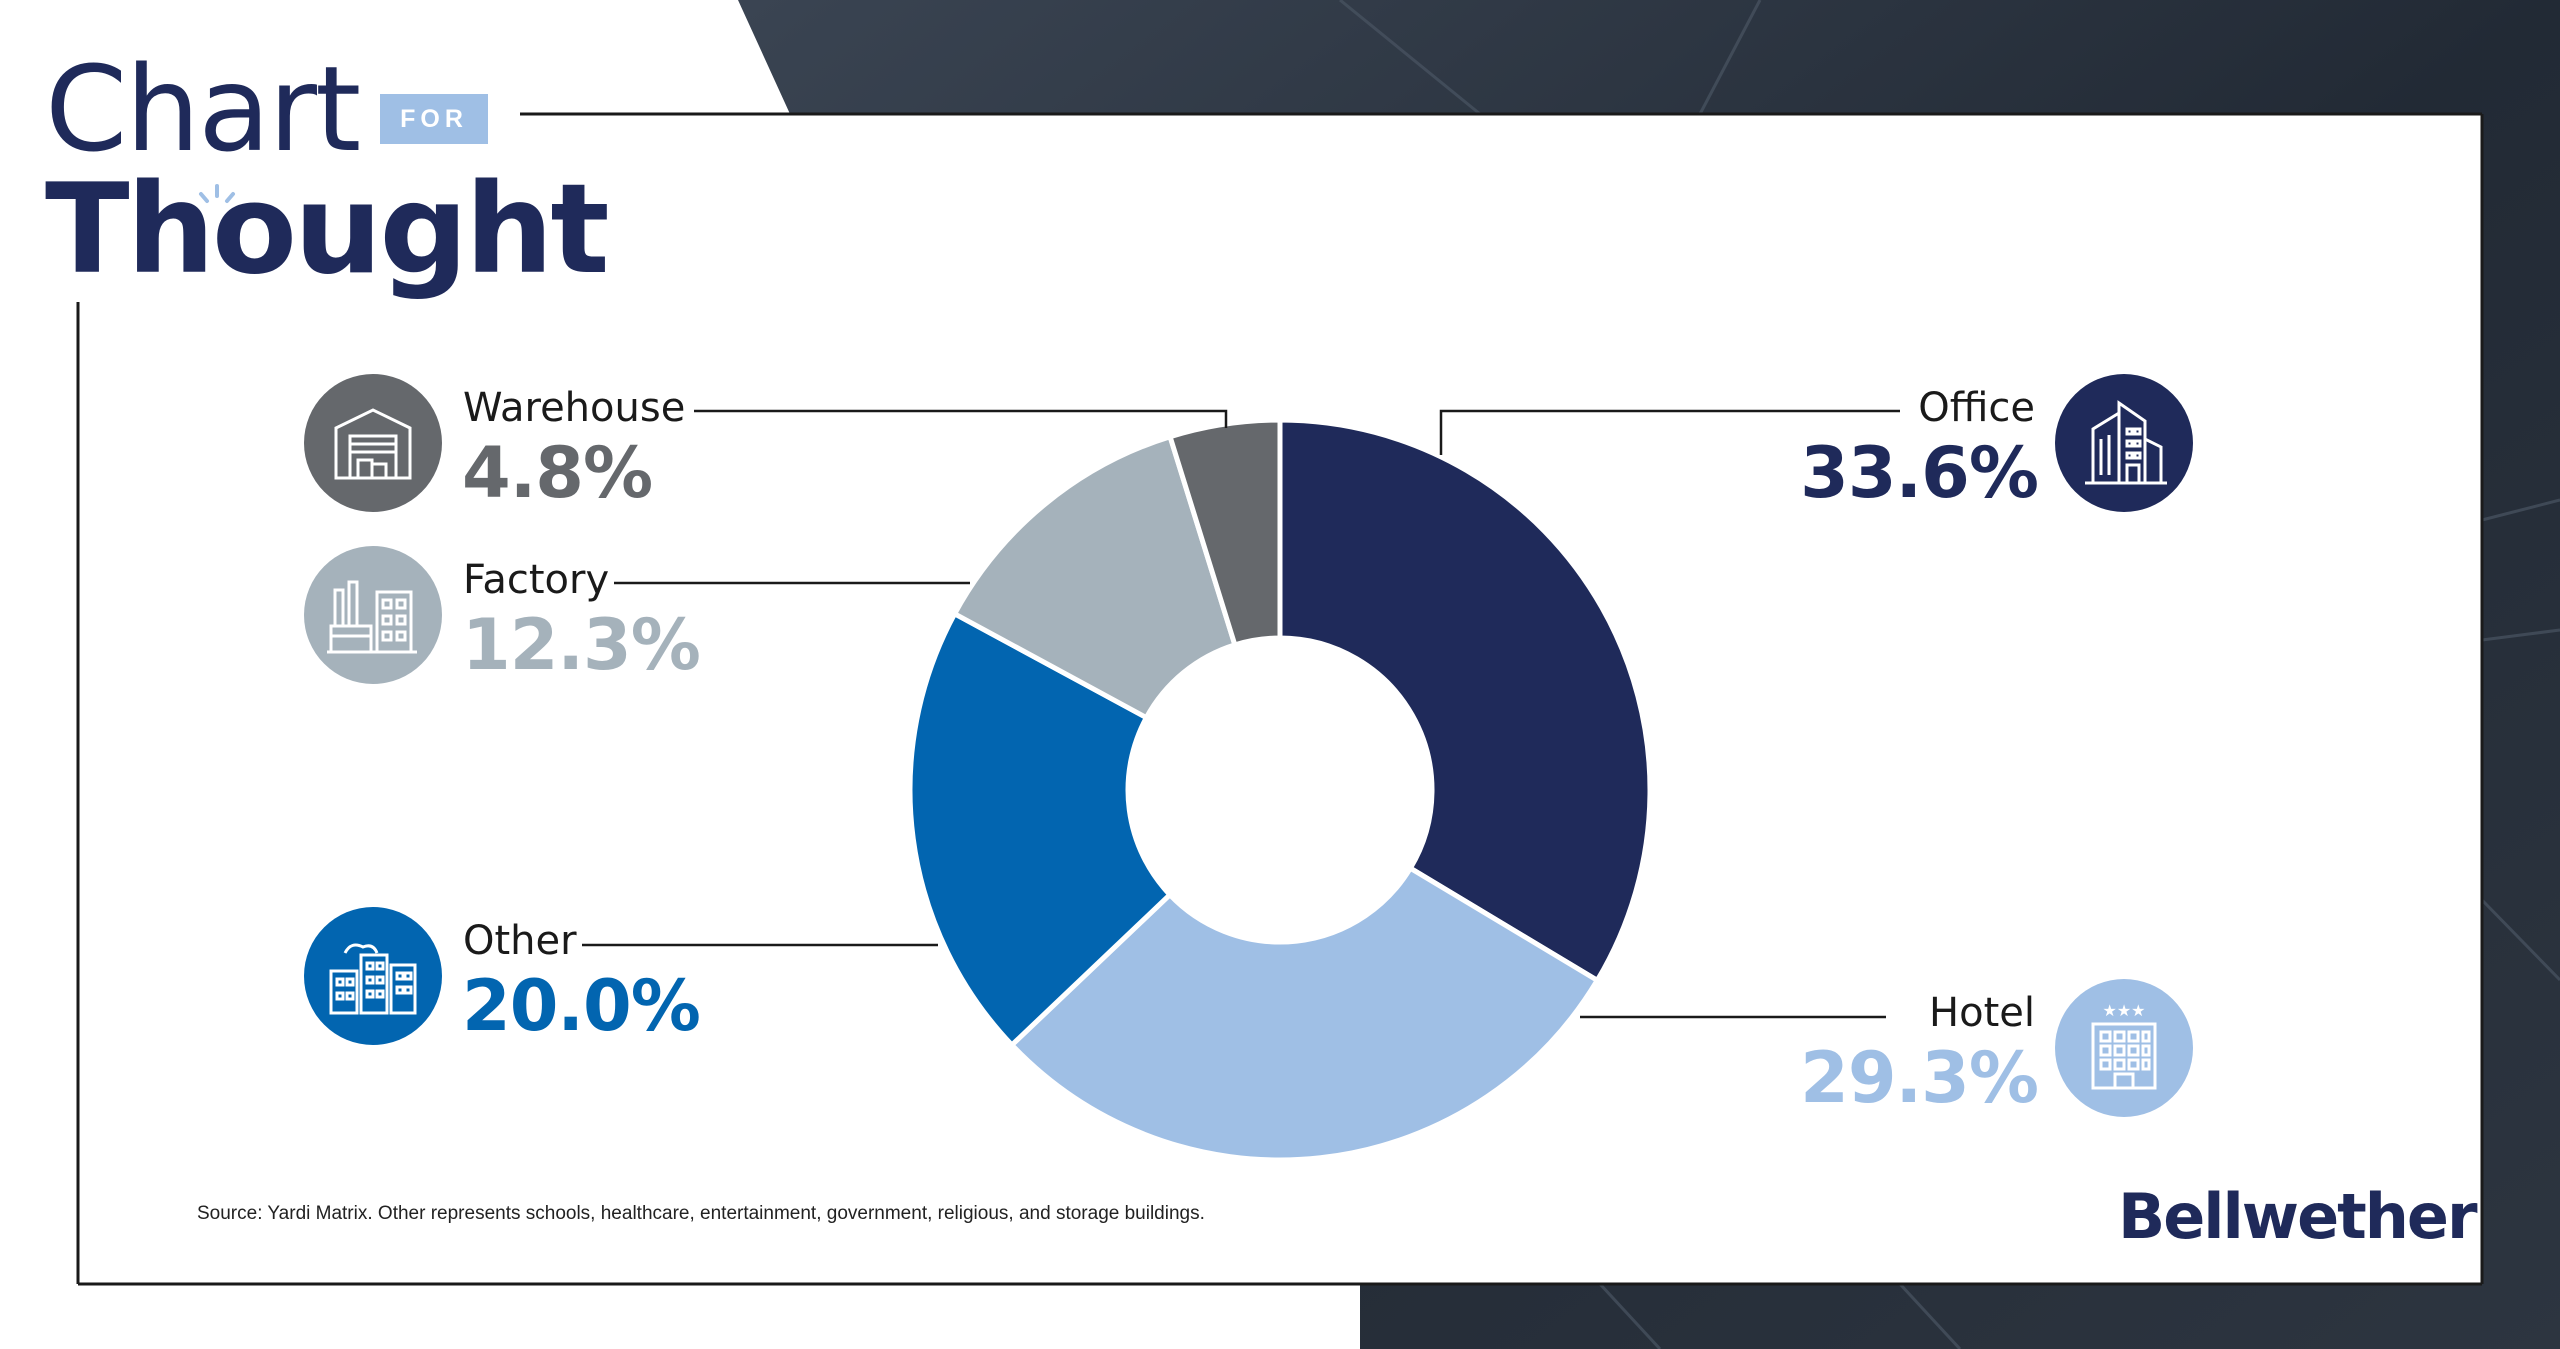  Describe the element at coordinates (961, 418) in the screenshot. I see `leader-line-warehouse` at that location.